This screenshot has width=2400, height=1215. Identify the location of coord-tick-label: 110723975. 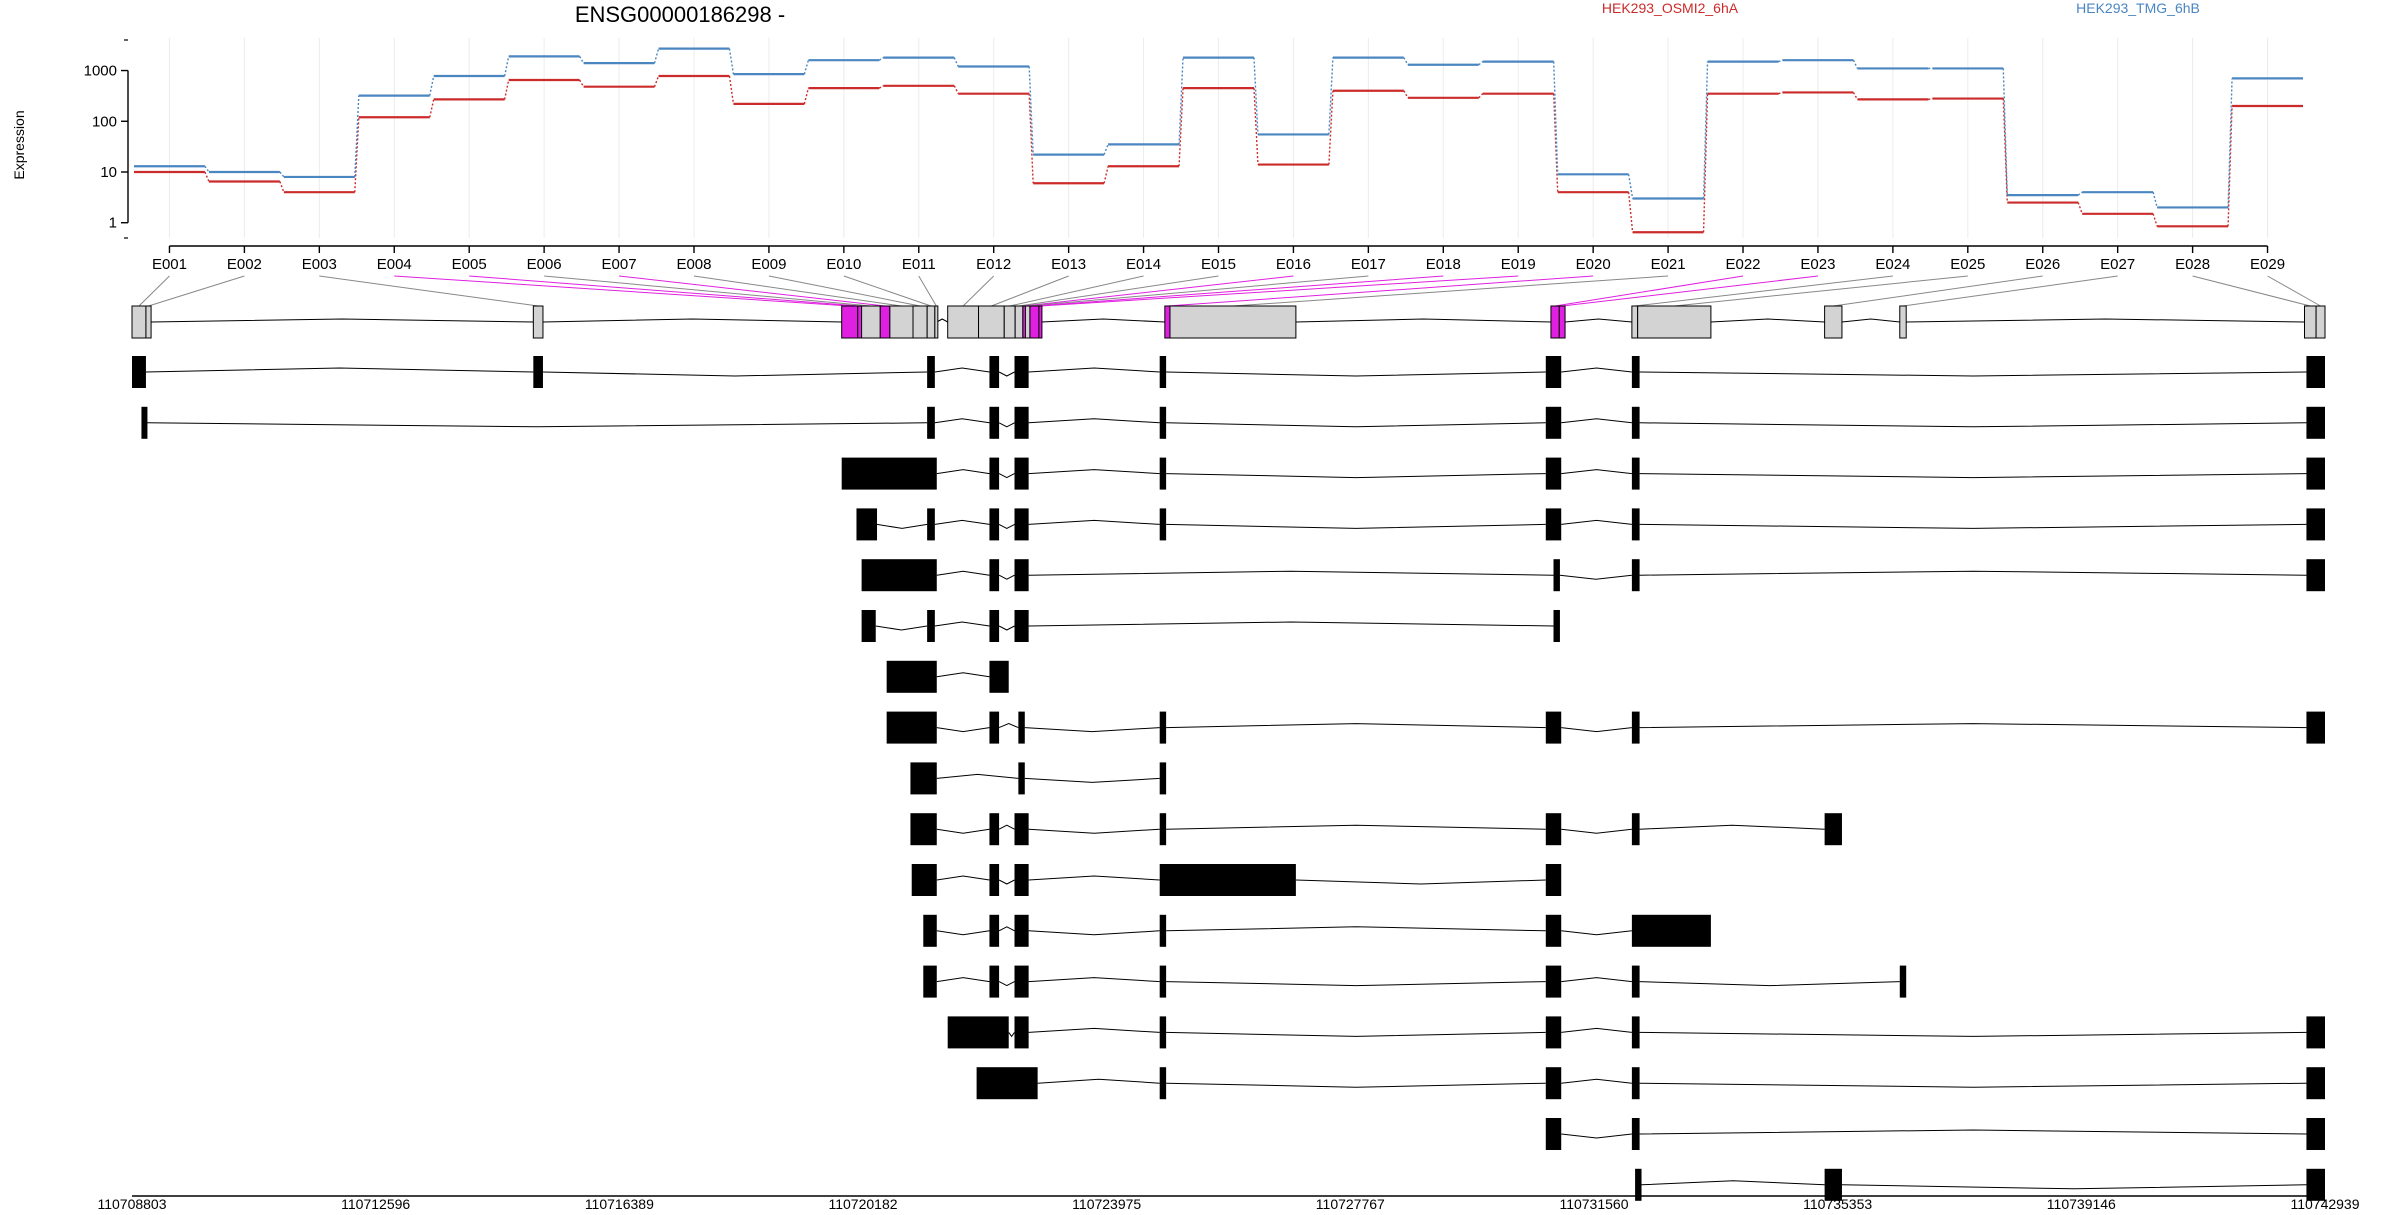
(1106, 1203).